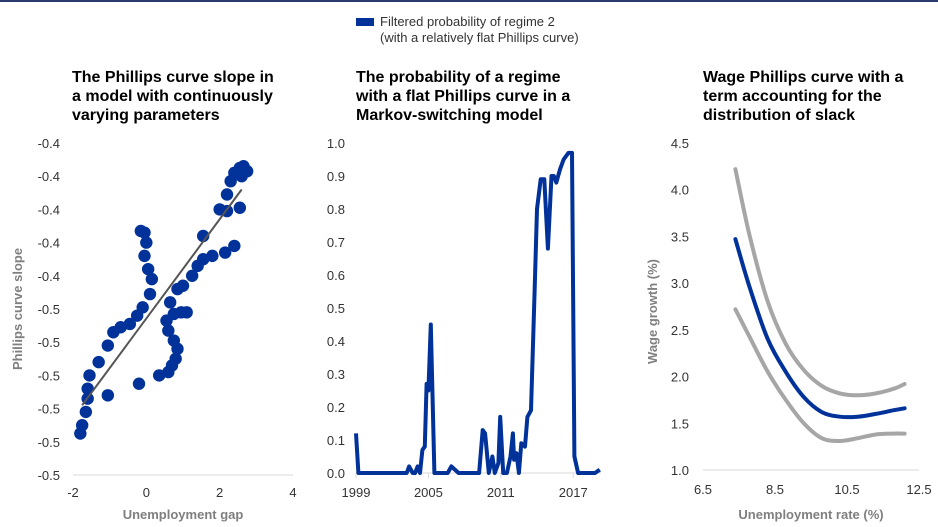 The height and width of the screenshot is (527, 938). Describe the element at coordinates (680, 236) in the screenshot. I see `chart-3-y-tick-label: 3.5` at that location.